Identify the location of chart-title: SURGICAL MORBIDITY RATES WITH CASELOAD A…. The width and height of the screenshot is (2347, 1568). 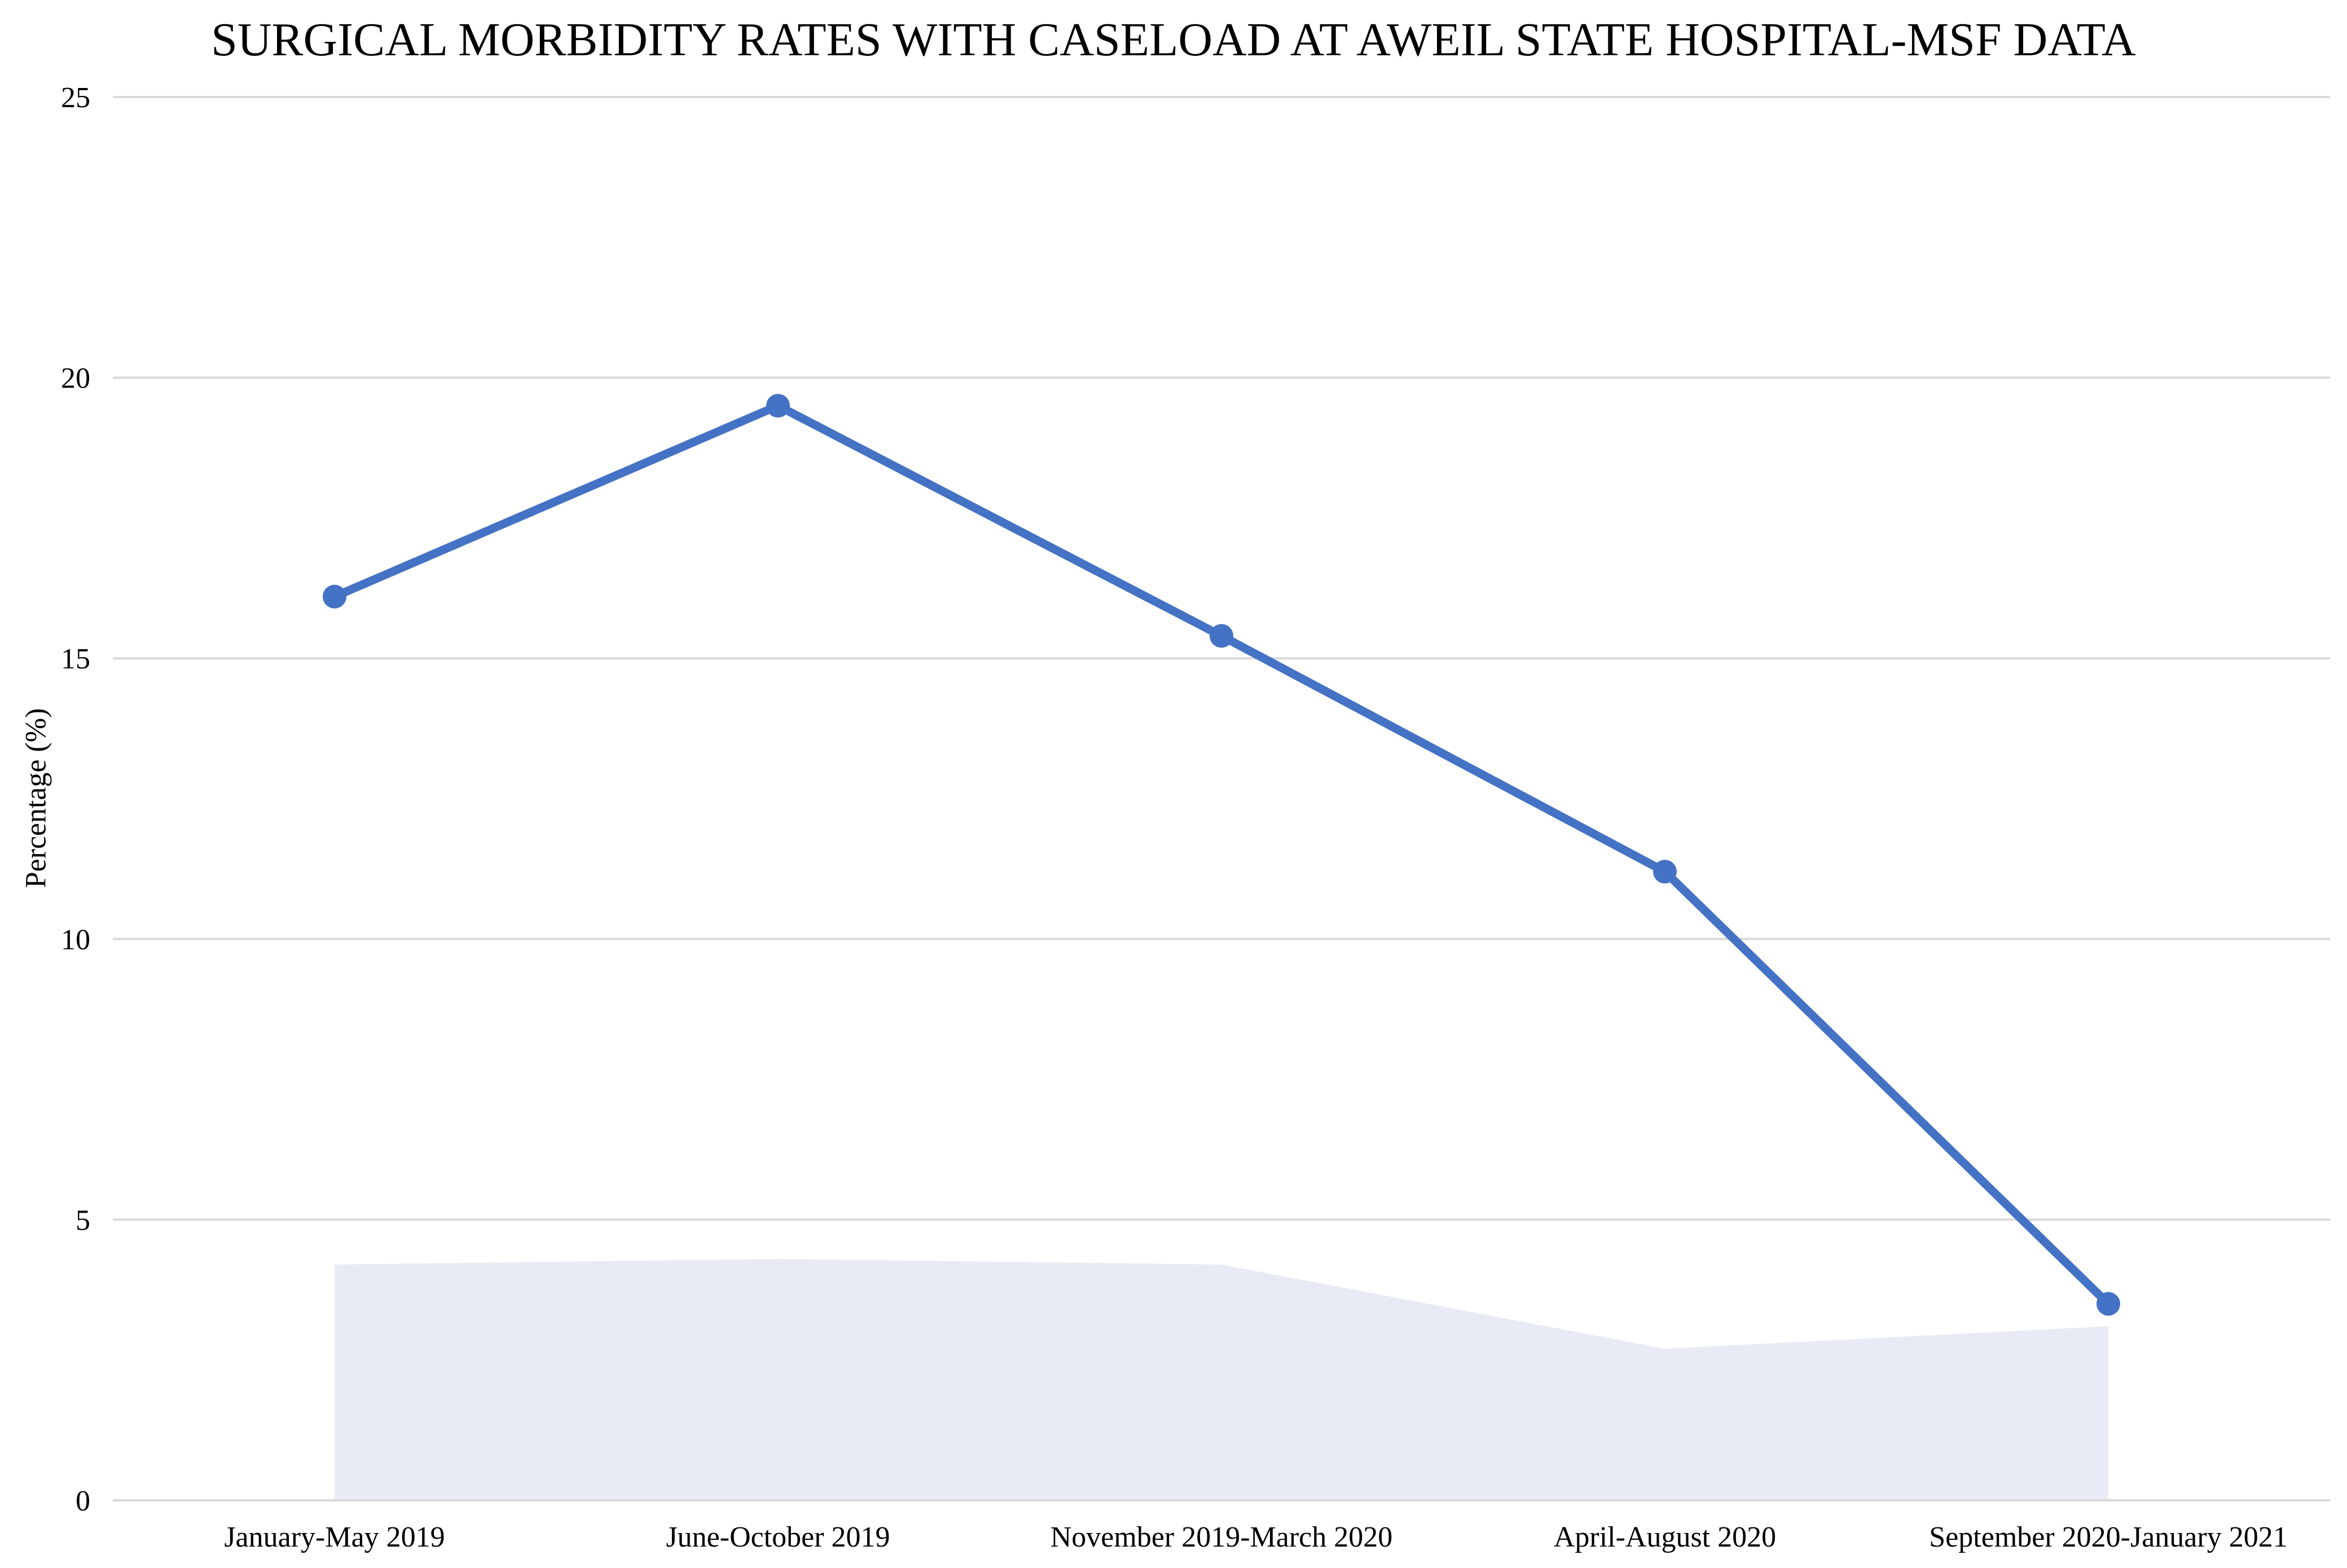
(1173, 40).